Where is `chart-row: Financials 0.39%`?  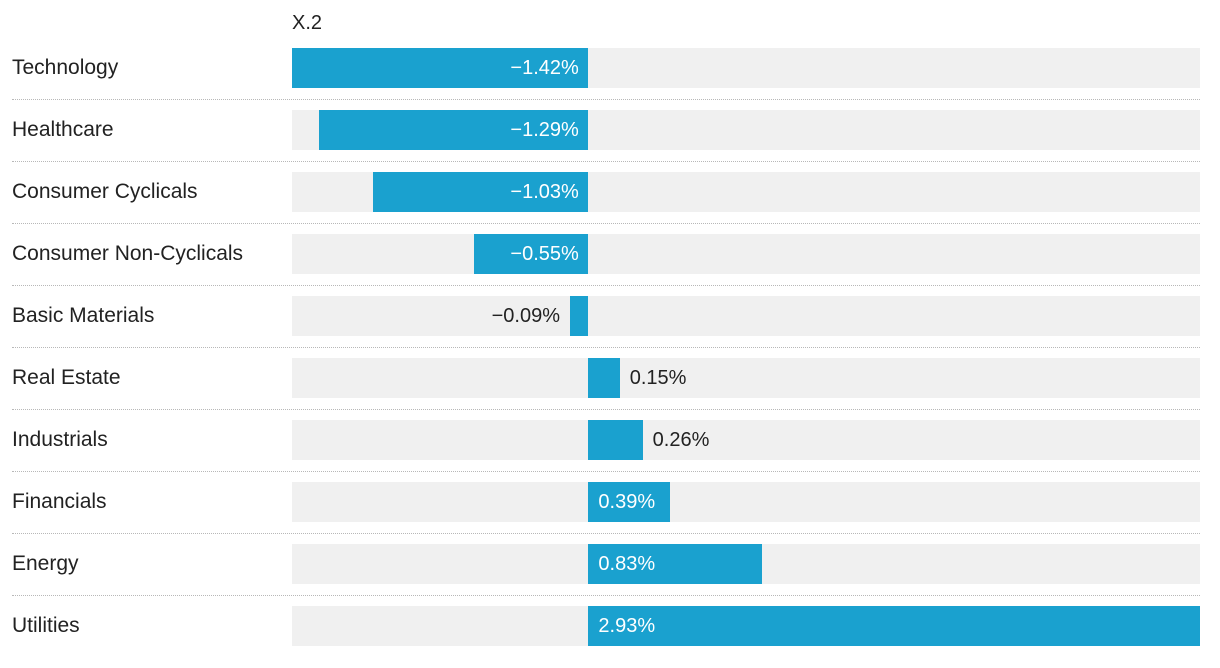
chart-row: Financials 0.39% is located at coordinates (610, 513).